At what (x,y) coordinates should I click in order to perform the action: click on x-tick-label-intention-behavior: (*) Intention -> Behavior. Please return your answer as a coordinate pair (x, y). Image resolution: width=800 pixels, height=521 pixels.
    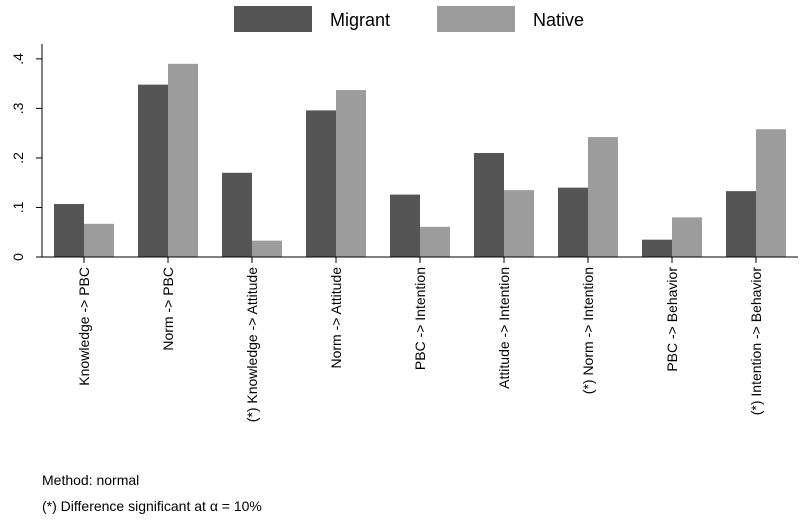
    Looking at the image, I should click on (756, 341).